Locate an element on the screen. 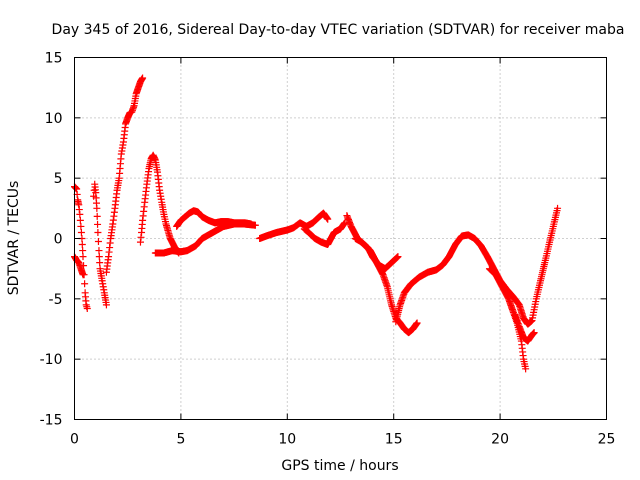 This screenshot has width=640, height=480. x-tick-label: 25 is located at coordinates (607, 440).